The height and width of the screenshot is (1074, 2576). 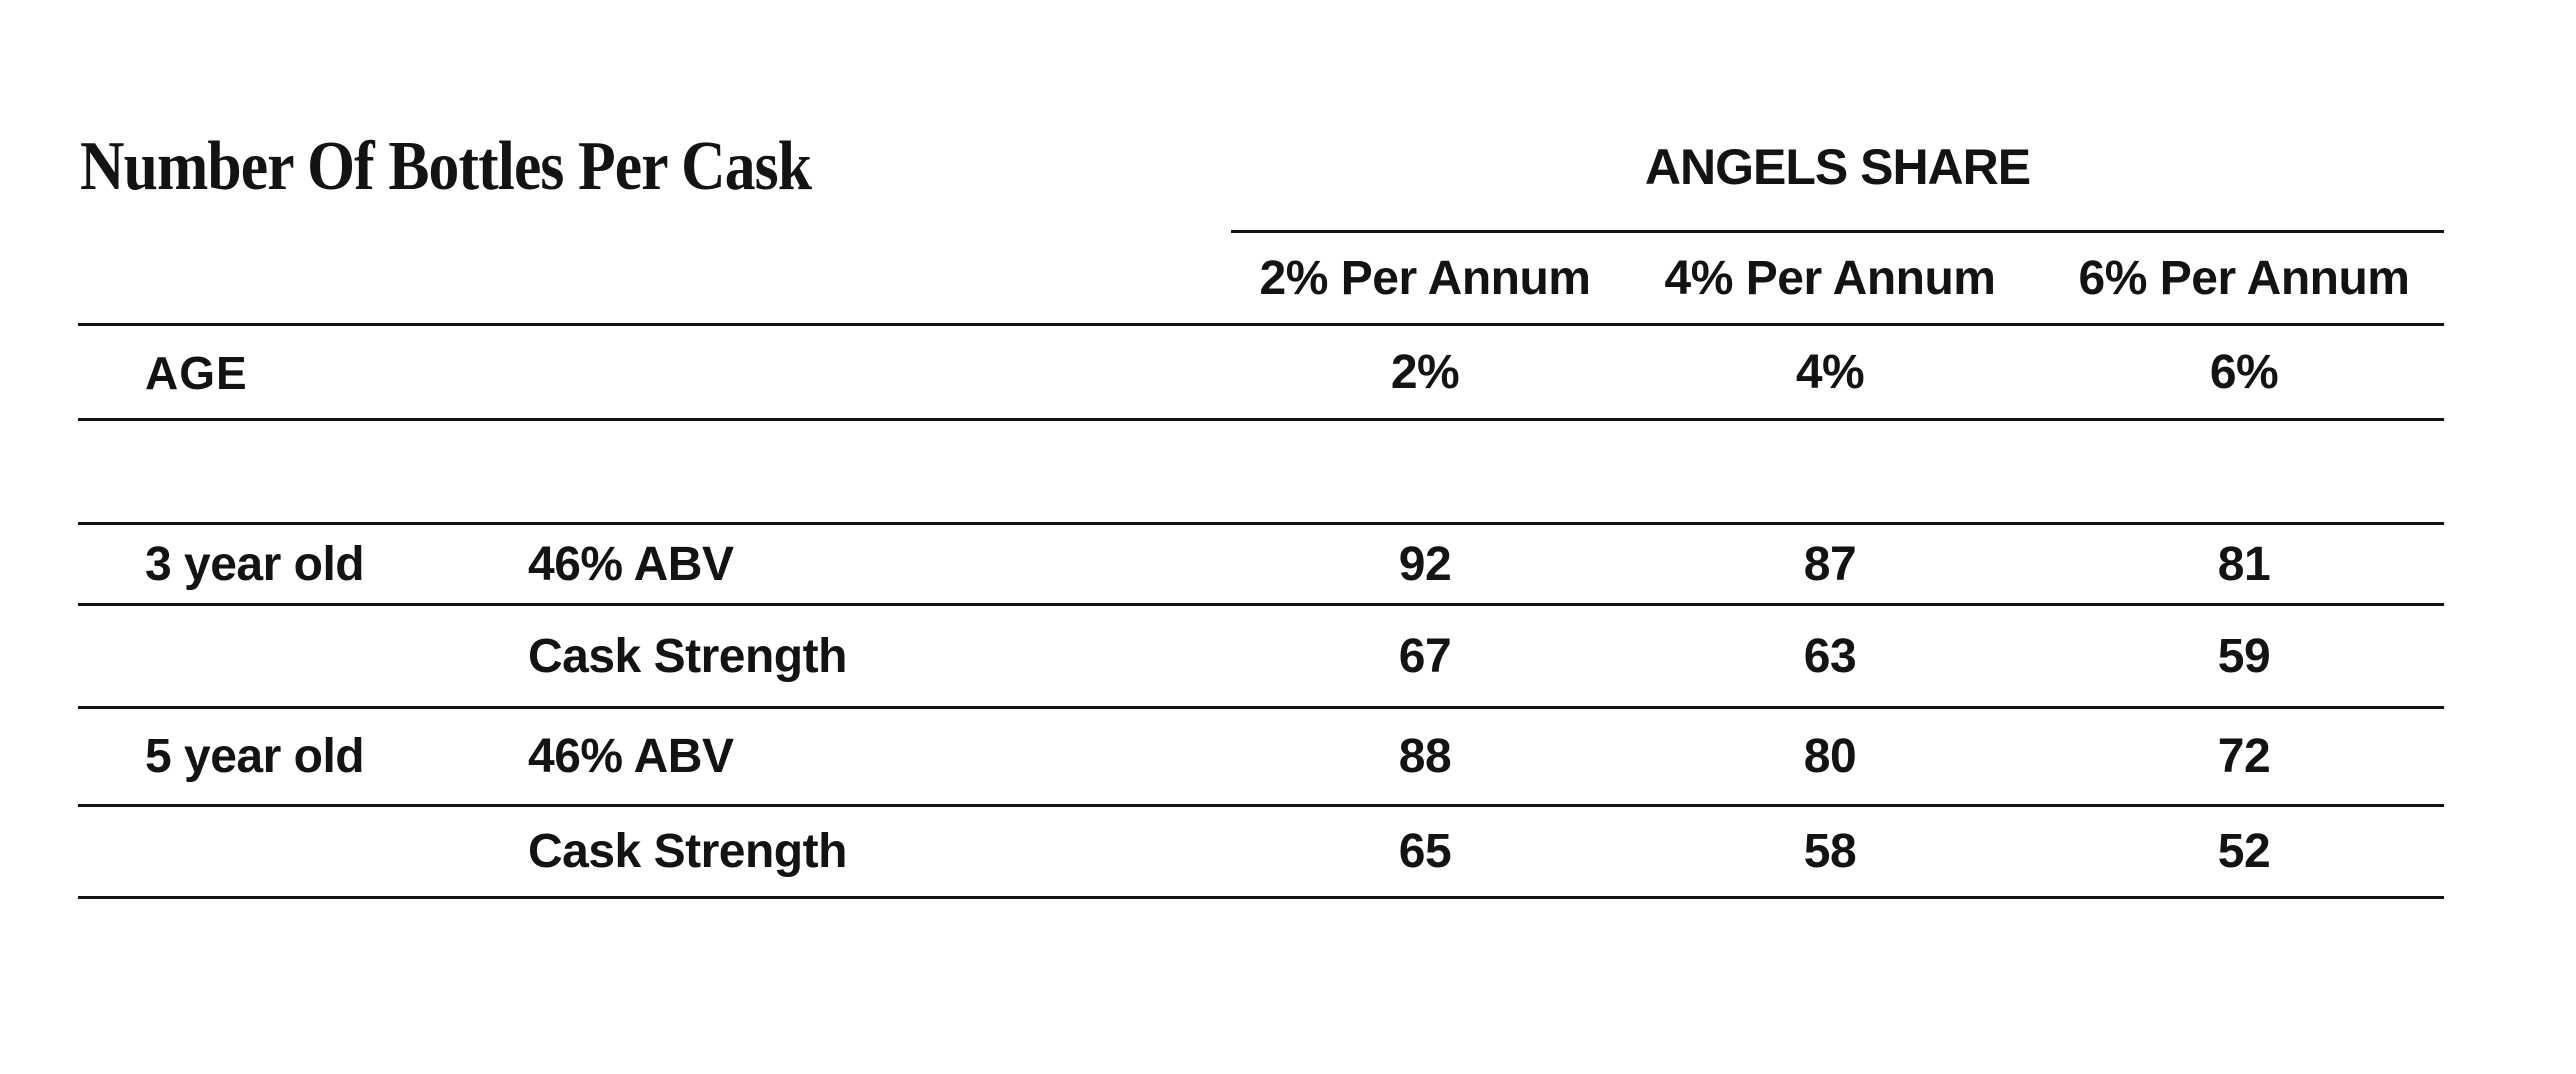 What do you see at coordinates (1830, 756) in the screenshot?
I see `row-value: 80` at bounding box center [1830, 756].